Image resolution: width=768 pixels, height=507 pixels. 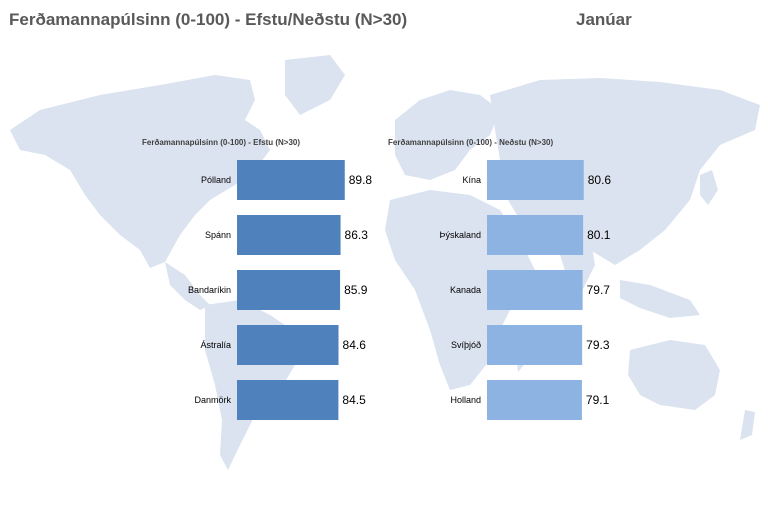 What do you see at coordinates (674, 375) in the screenshot?
I see `map-australia` at bounding box center [674, 375].